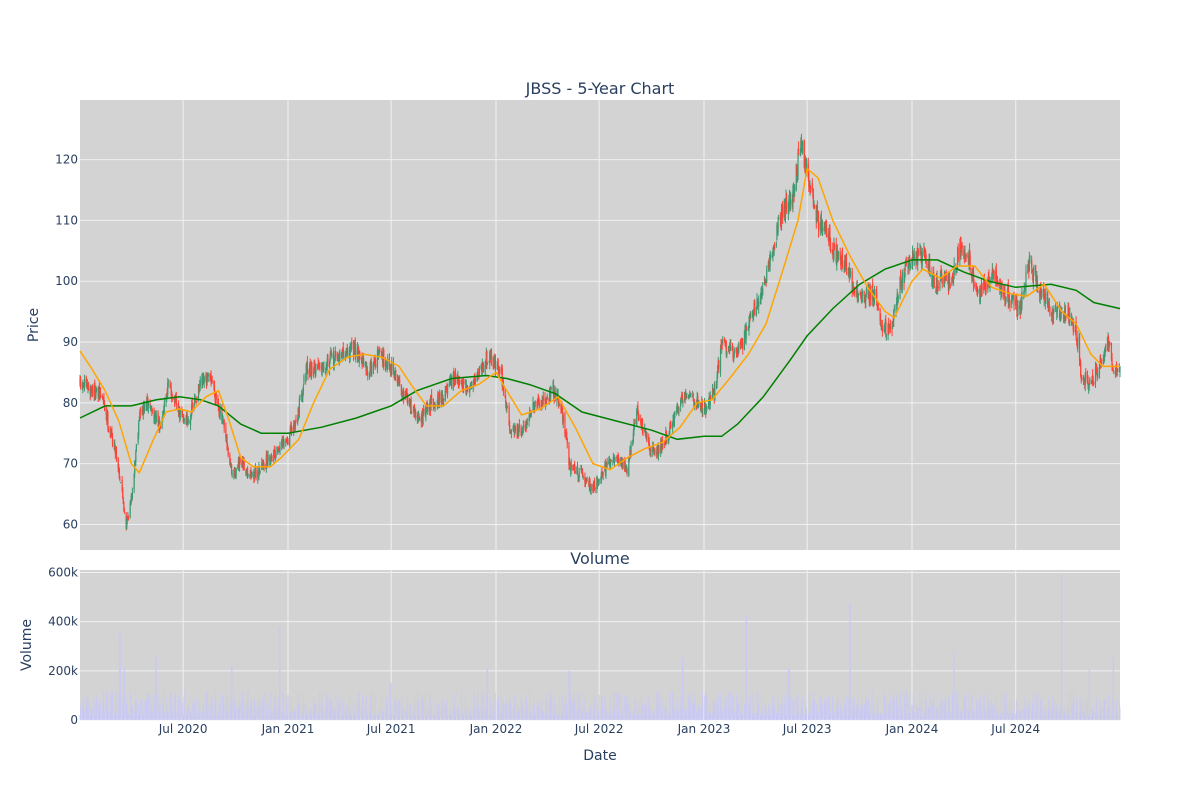 The height and width of the screenshot is (804, 1200). I want to click on x-tick-label: Jul 2024, so click(1015, 729).